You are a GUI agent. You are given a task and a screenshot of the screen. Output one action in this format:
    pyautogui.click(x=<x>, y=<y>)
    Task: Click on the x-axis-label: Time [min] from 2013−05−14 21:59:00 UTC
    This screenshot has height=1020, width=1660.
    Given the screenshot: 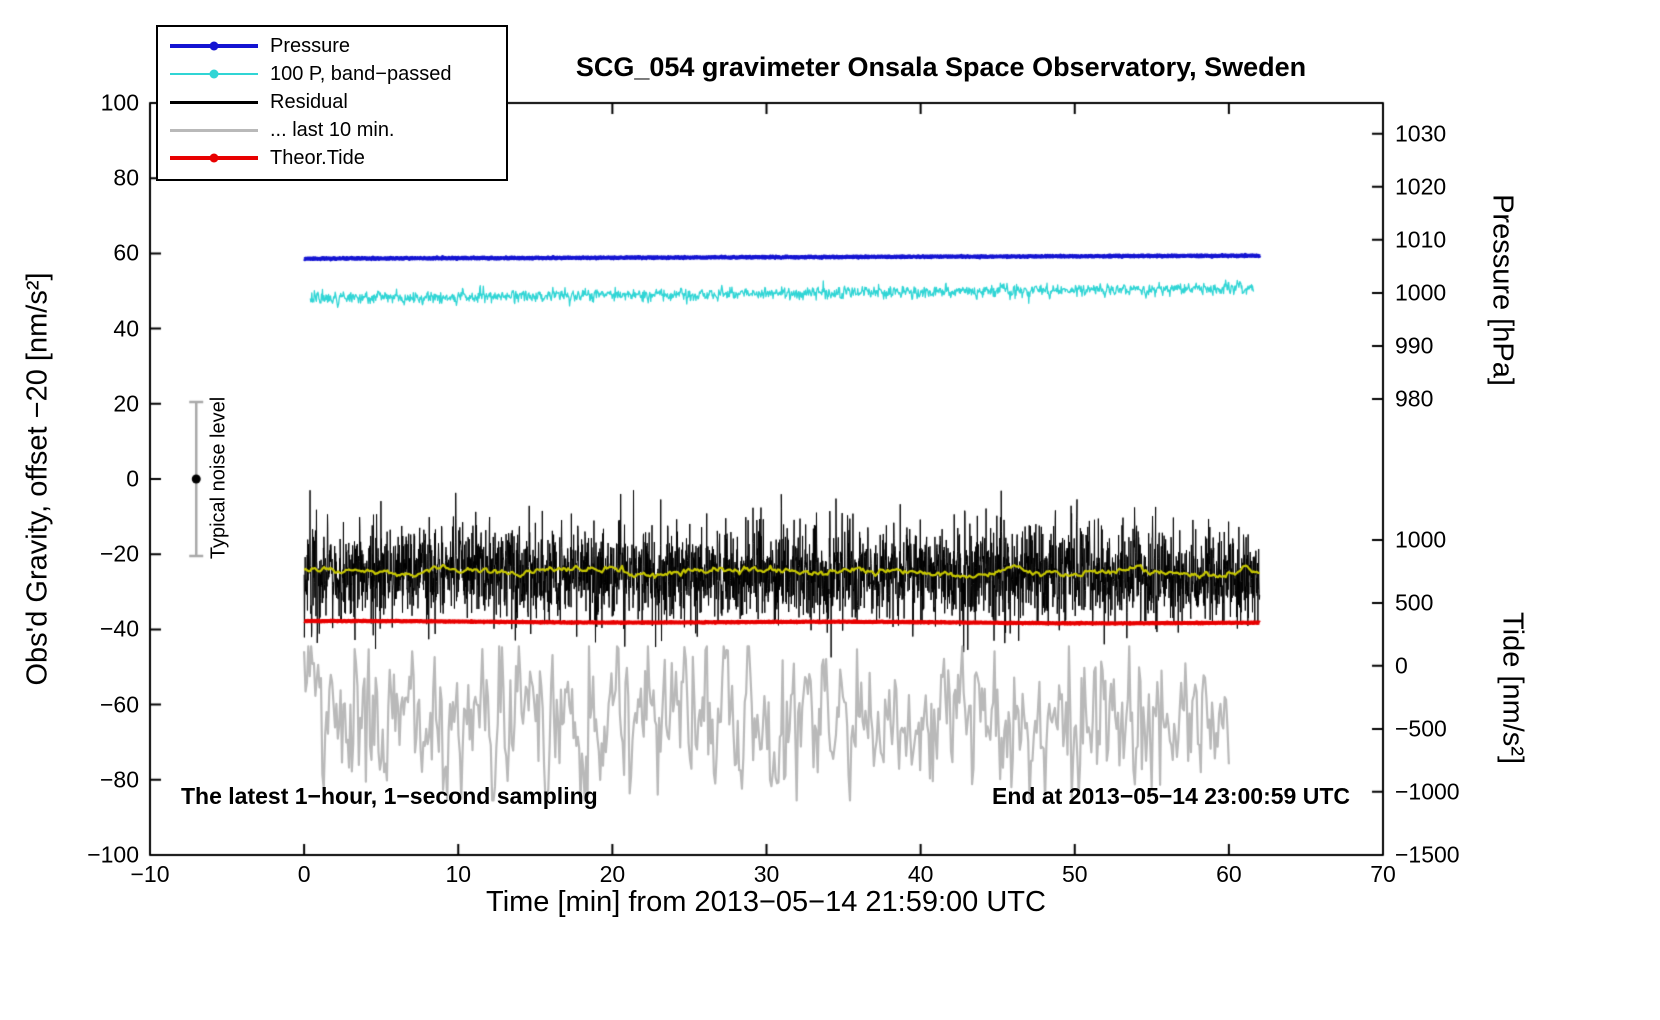 What is the action you would take?
    pyautogui.click(x=766, y=902)
    